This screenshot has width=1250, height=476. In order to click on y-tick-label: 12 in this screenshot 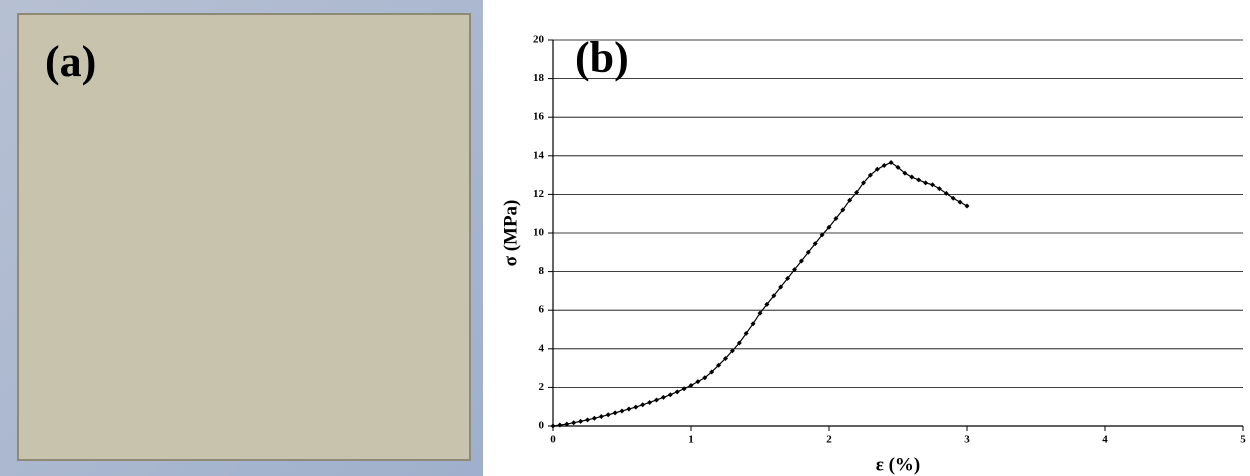, I will do `click(539, 194)`.